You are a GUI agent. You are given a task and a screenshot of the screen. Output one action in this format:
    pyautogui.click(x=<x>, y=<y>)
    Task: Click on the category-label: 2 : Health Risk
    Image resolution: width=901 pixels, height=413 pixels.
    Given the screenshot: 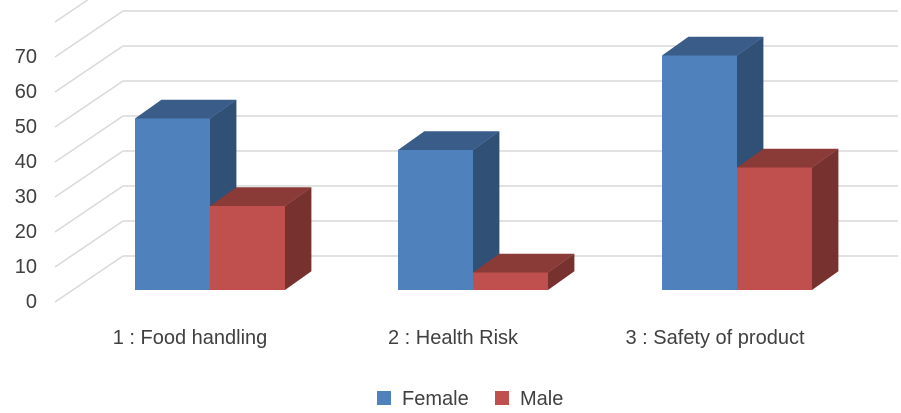 What is the action you would take?
    pyautogui.click(x=453, y=338)
    